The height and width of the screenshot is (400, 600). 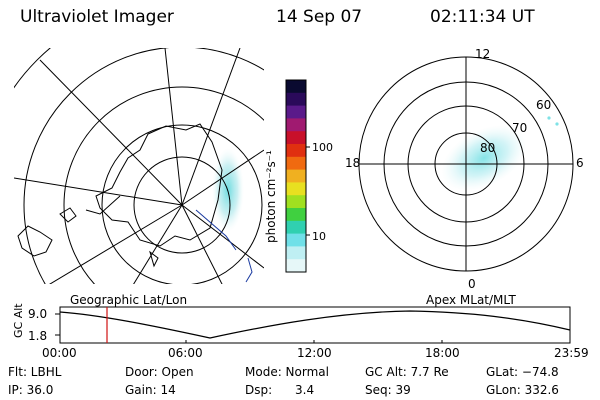 What do you see at coordinates (484, 158) in the screenshot?
I see `aurora-mag` at bounding box center [484, 158].